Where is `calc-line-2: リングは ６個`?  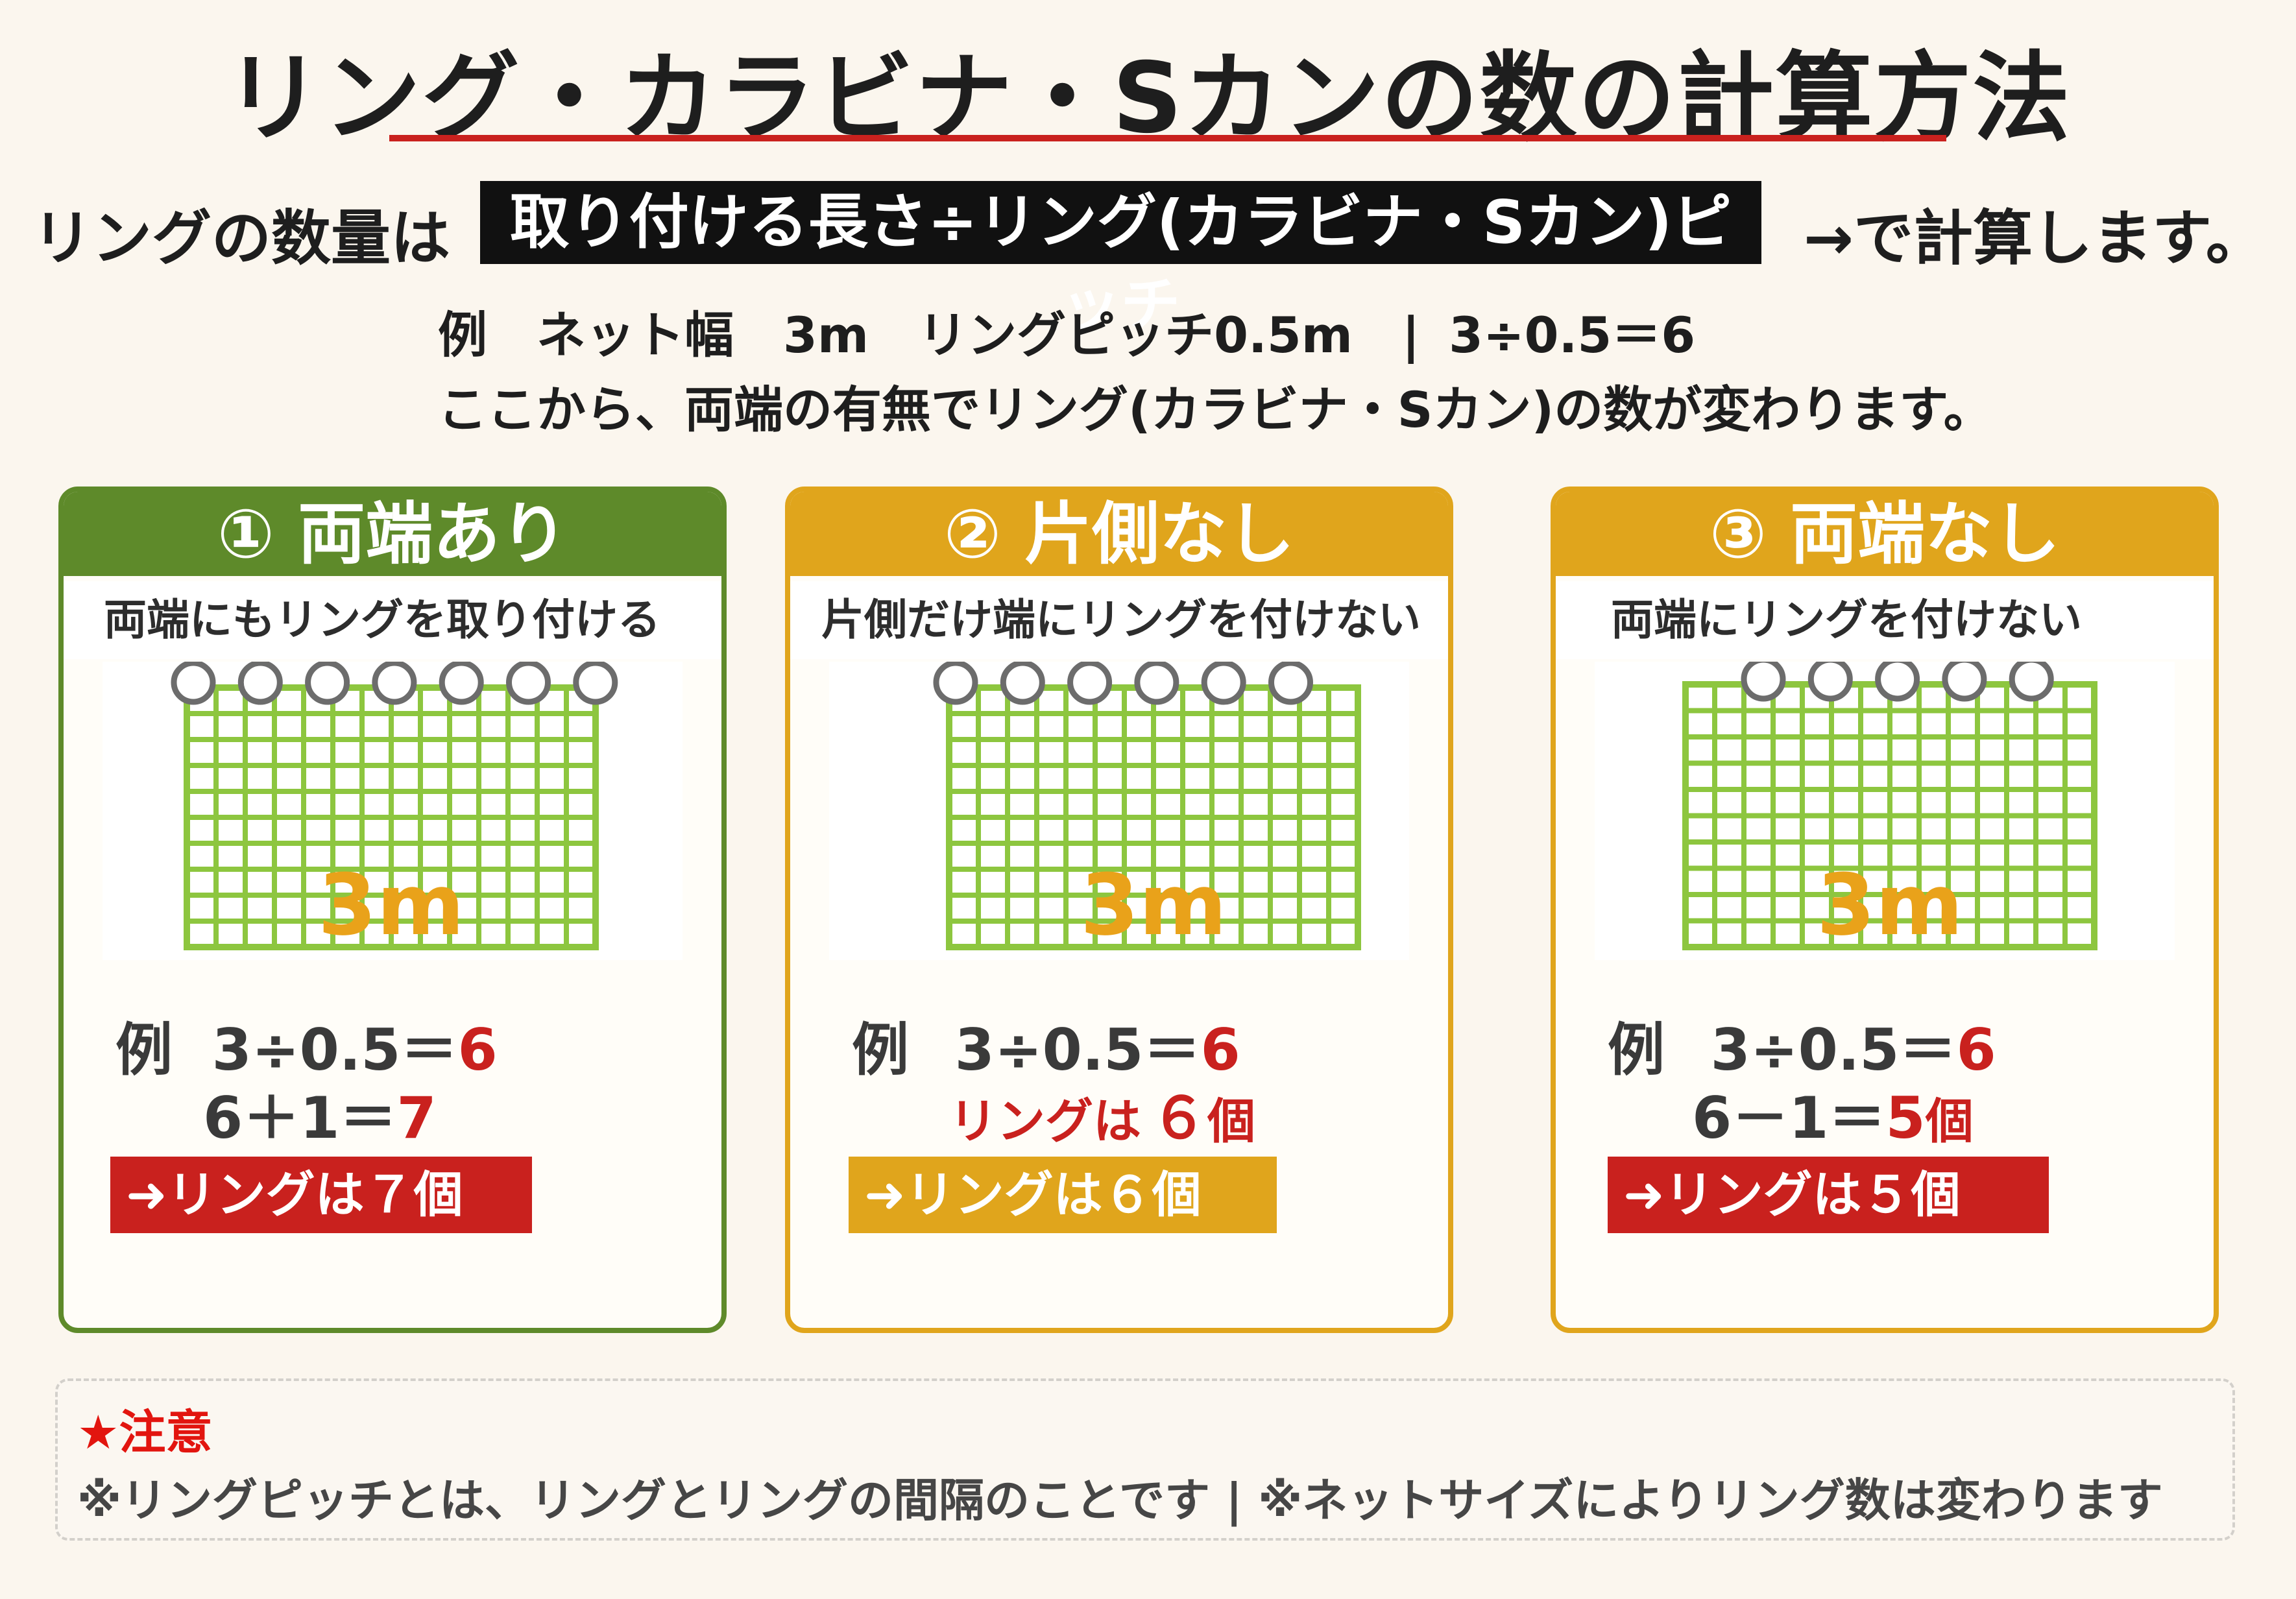 calc-line-2: リングは ６個 is located at coordinates (1102, 1113).